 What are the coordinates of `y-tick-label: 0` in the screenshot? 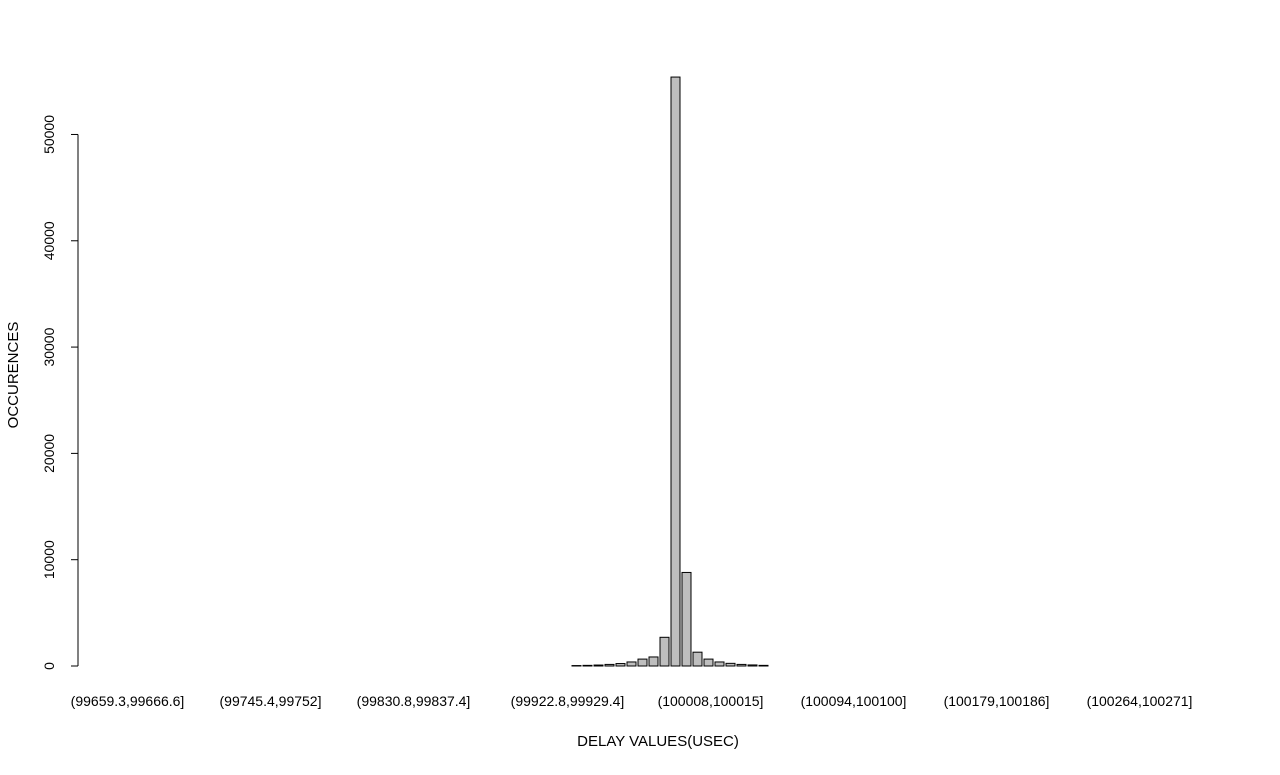 It's located at (49, 666).